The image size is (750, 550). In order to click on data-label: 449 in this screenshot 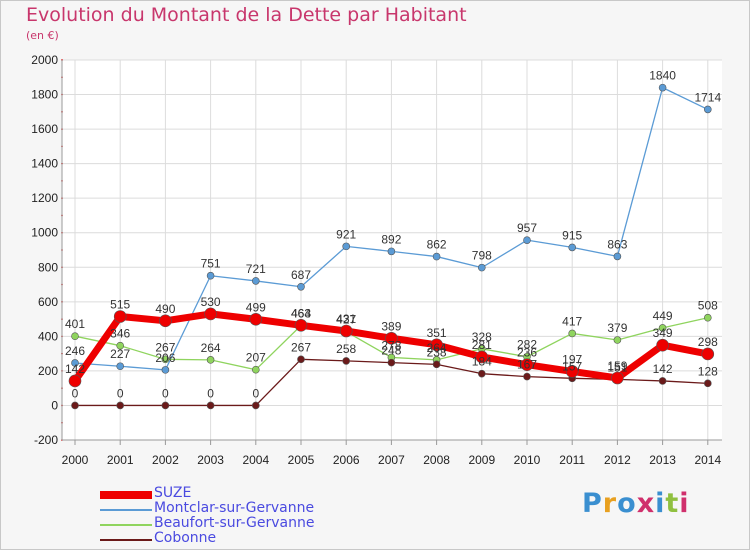, I will do `click(663, 316)`.